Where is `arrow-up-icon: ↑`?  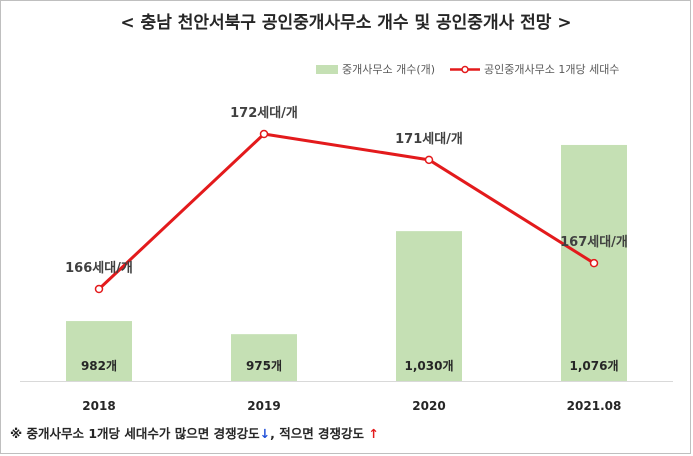
arrow-up-icon: ↑ is located at coordinates (373, 433).